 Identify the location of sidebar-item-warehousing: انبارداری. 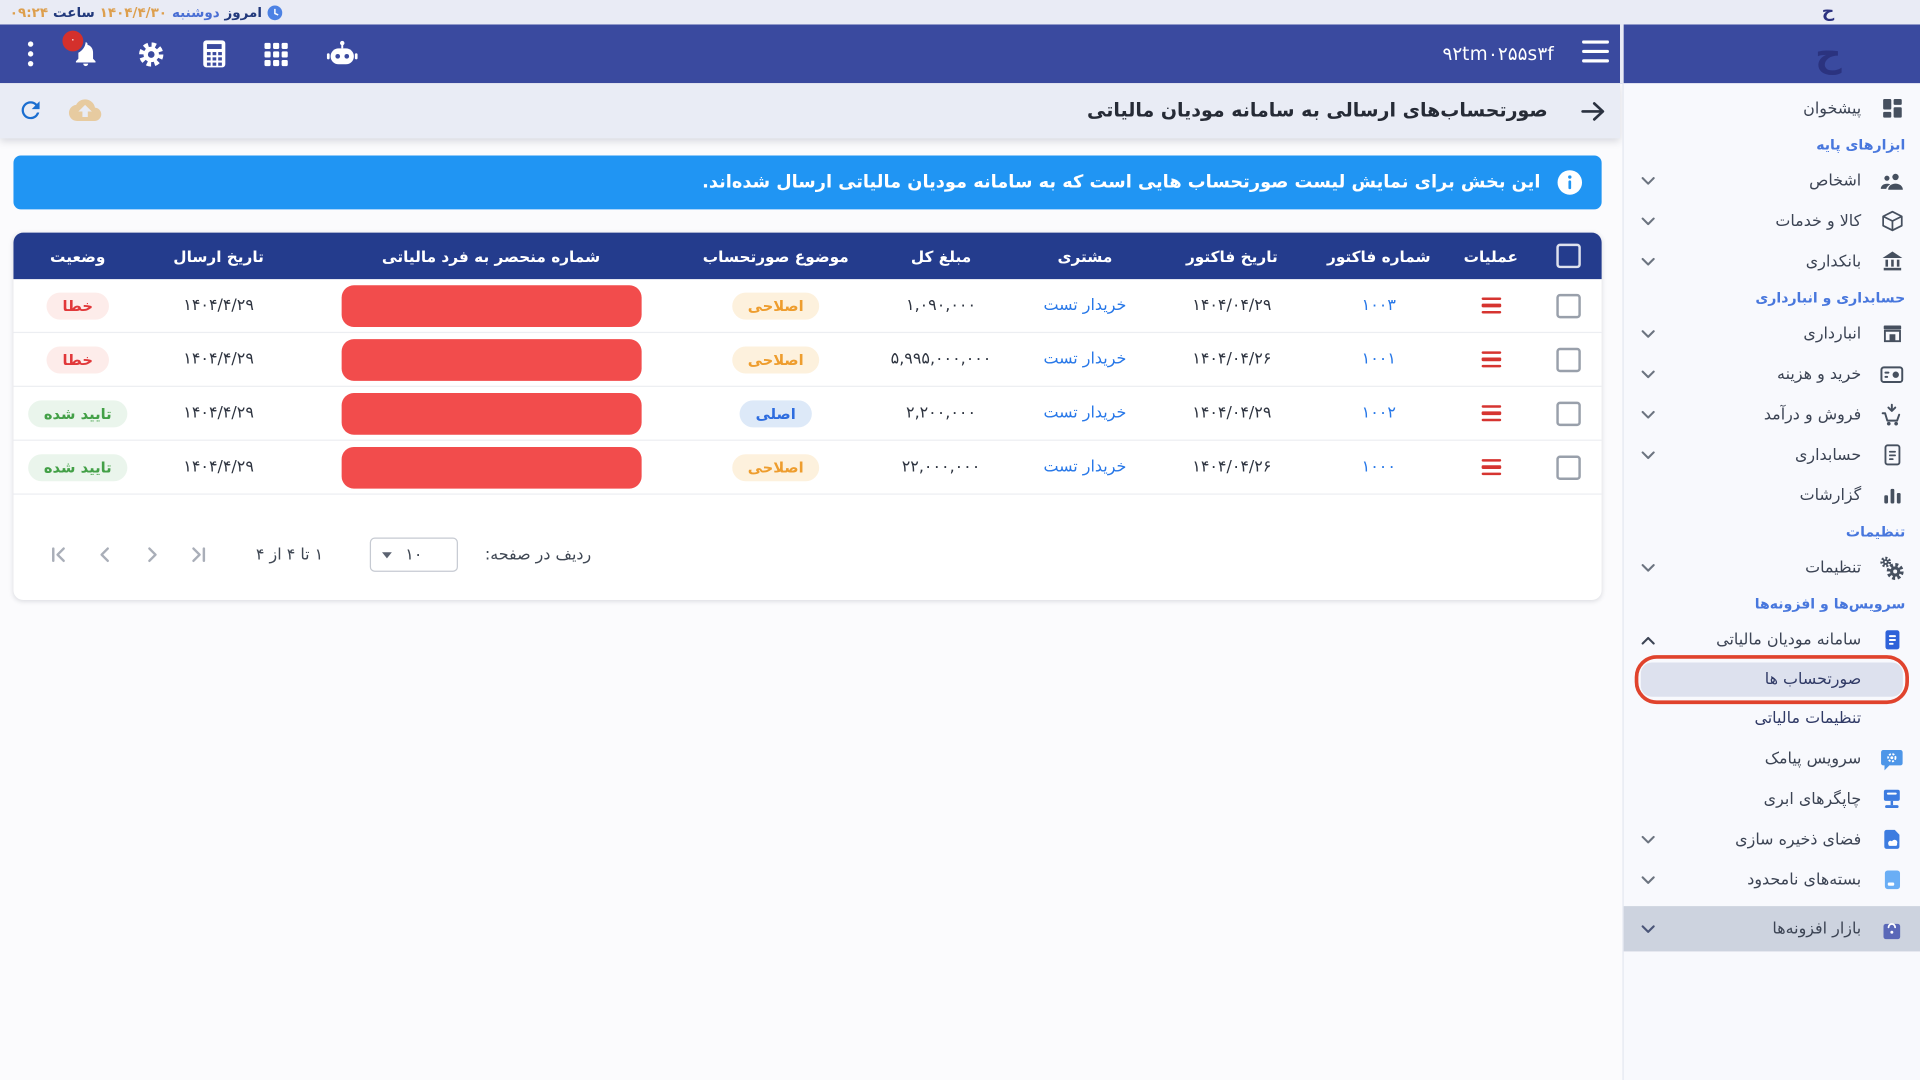
(1772, 333).